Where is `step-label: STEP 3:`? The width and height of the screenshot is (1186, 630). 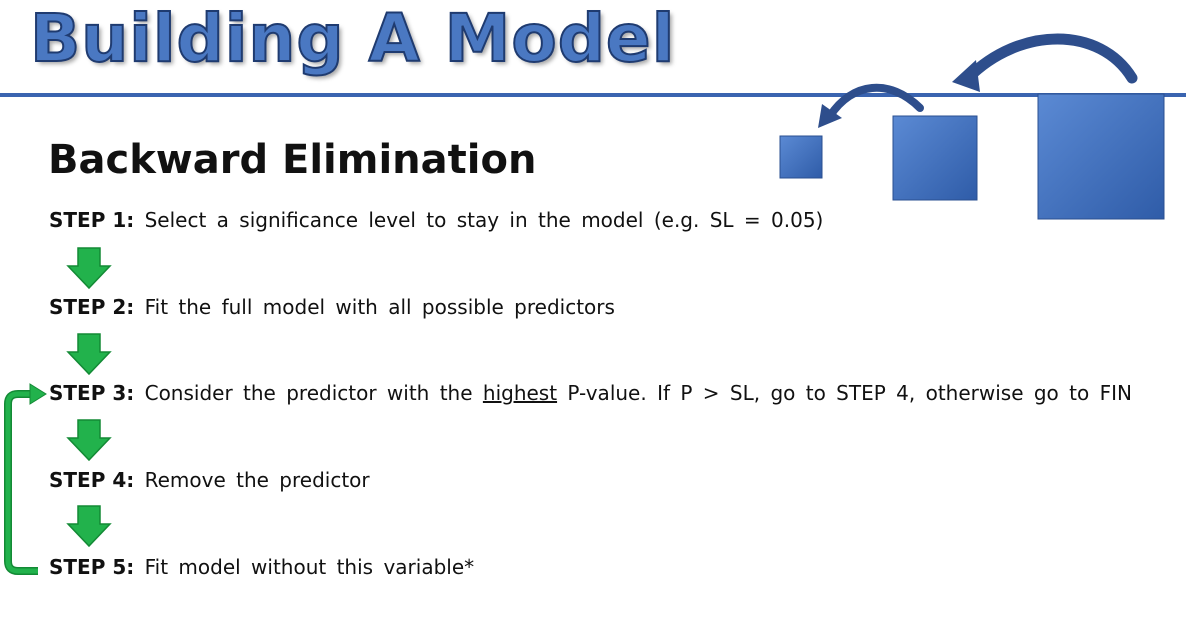
step-label: STEP 3: is located at coordinates (92, 393).